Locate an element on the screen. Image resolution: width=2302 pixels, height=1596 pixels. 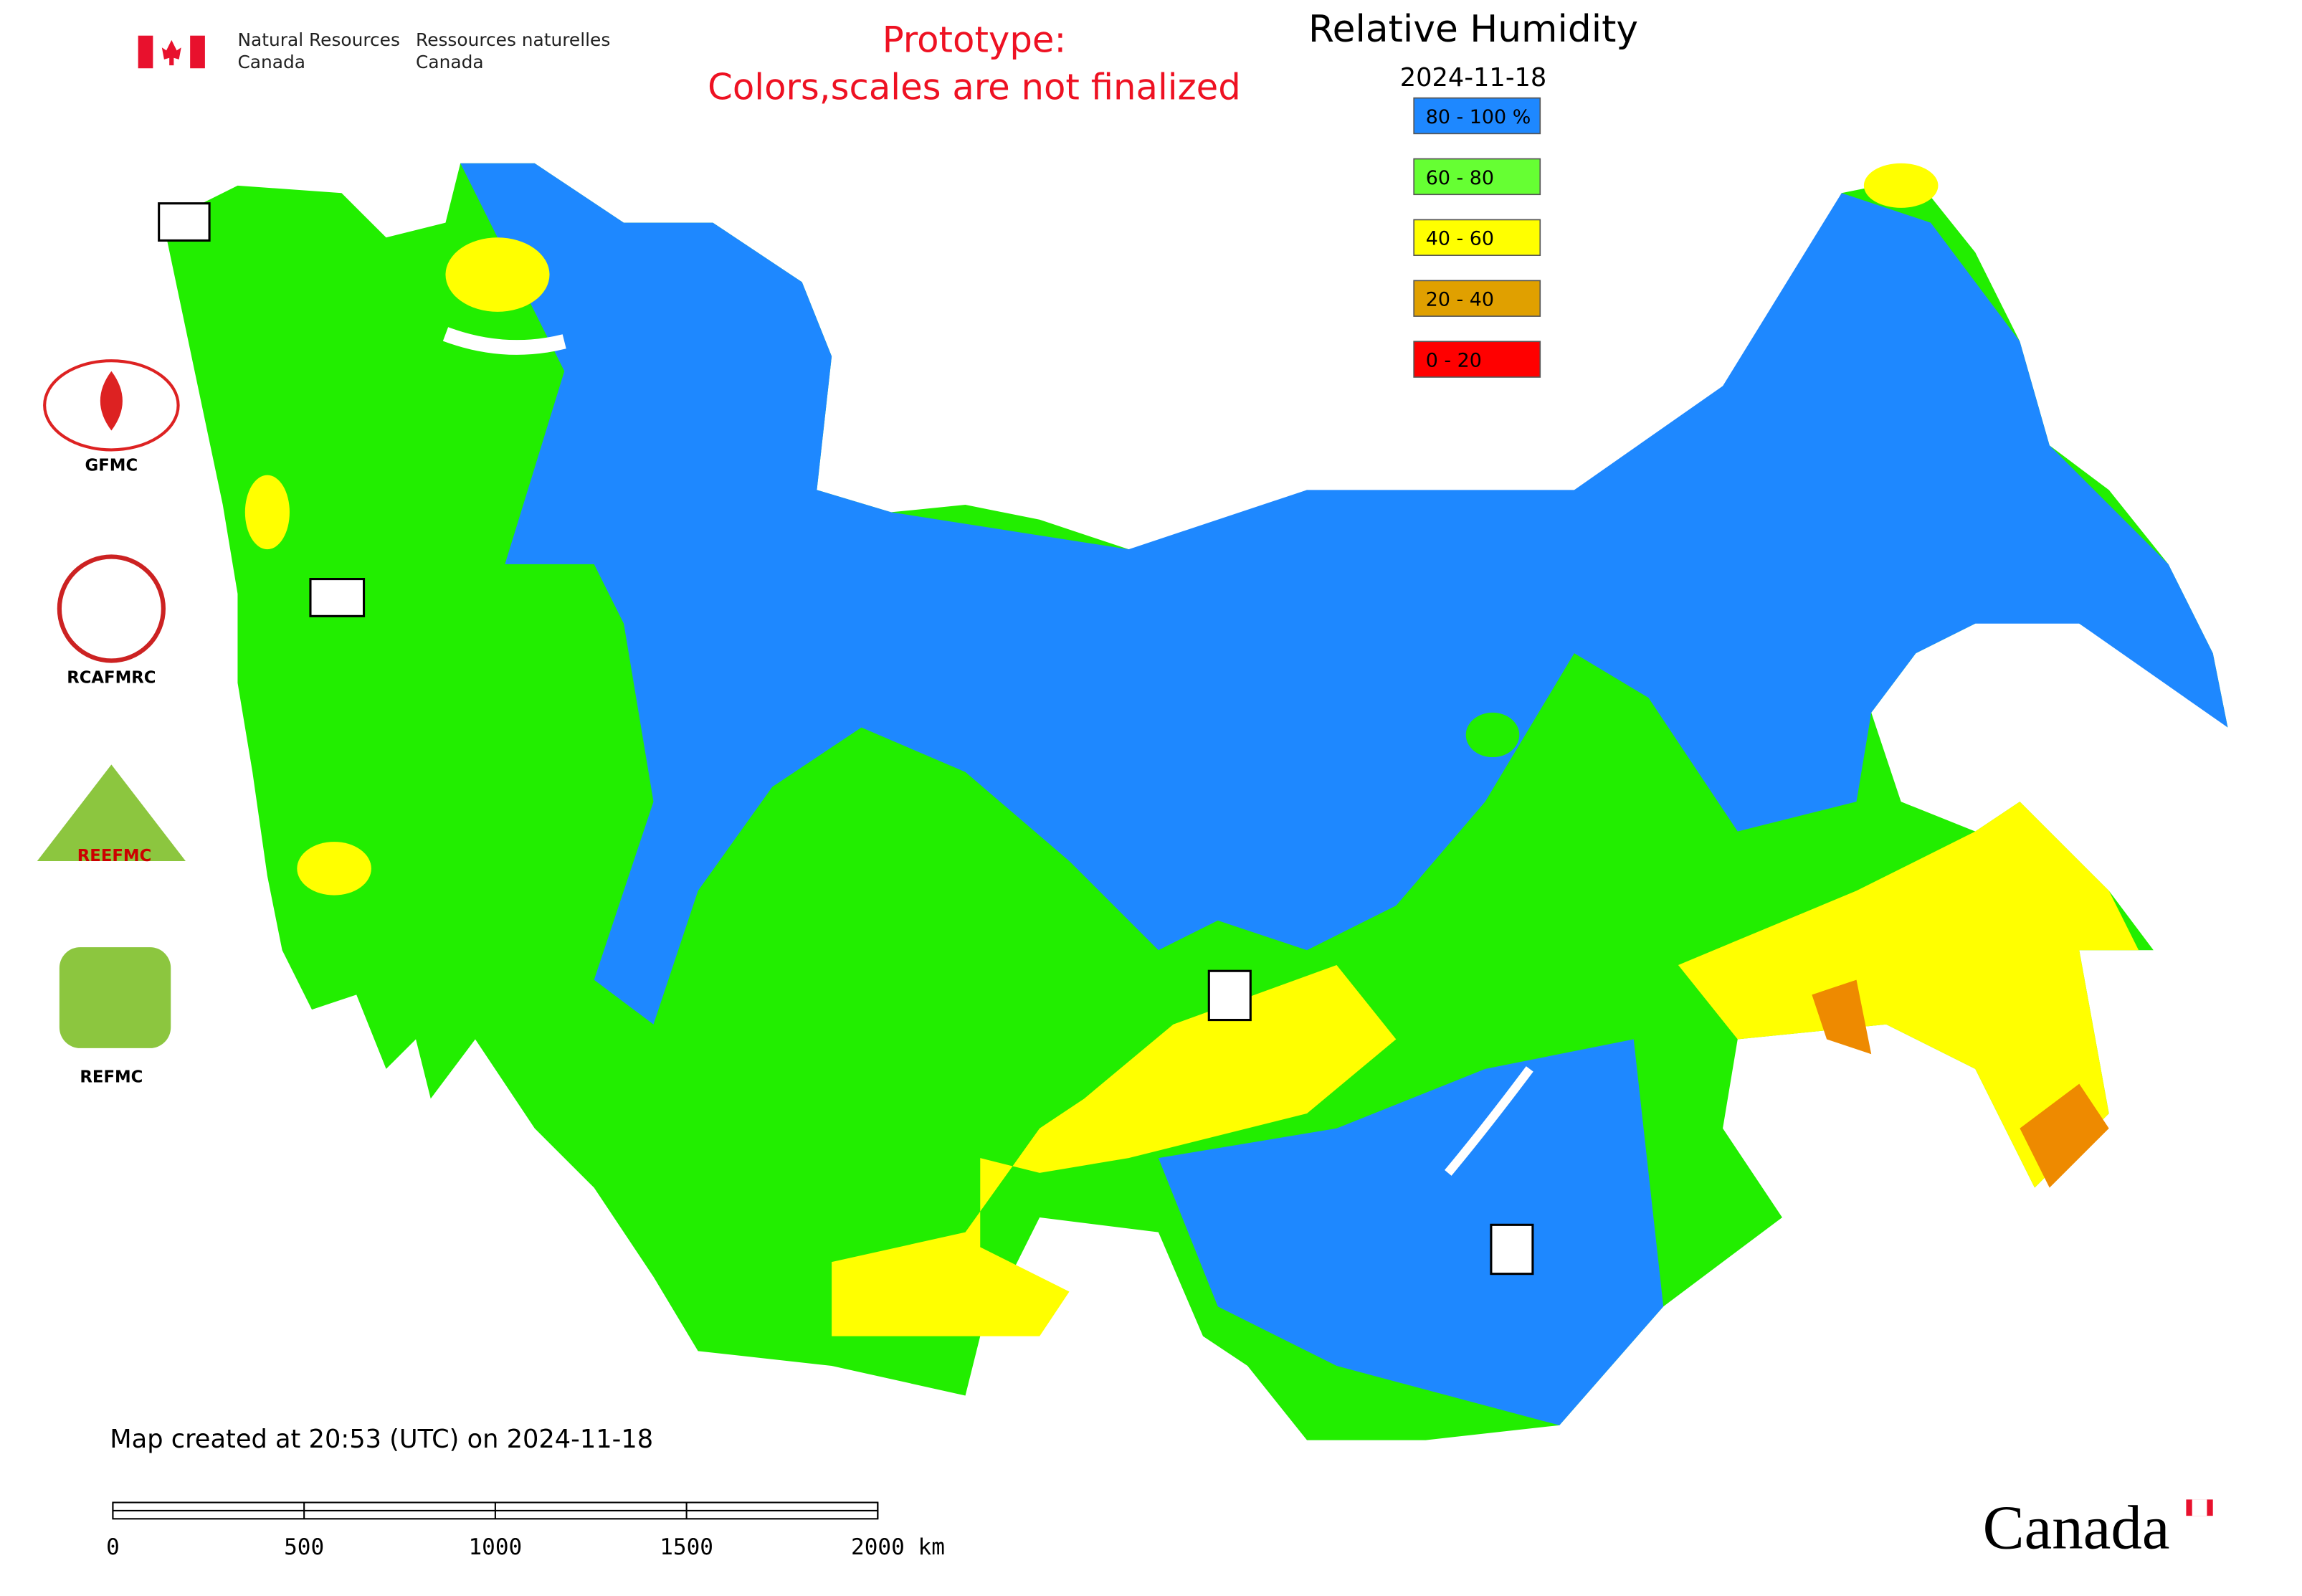
scale-label: 2000 km is located at coordinates (898, 1547).